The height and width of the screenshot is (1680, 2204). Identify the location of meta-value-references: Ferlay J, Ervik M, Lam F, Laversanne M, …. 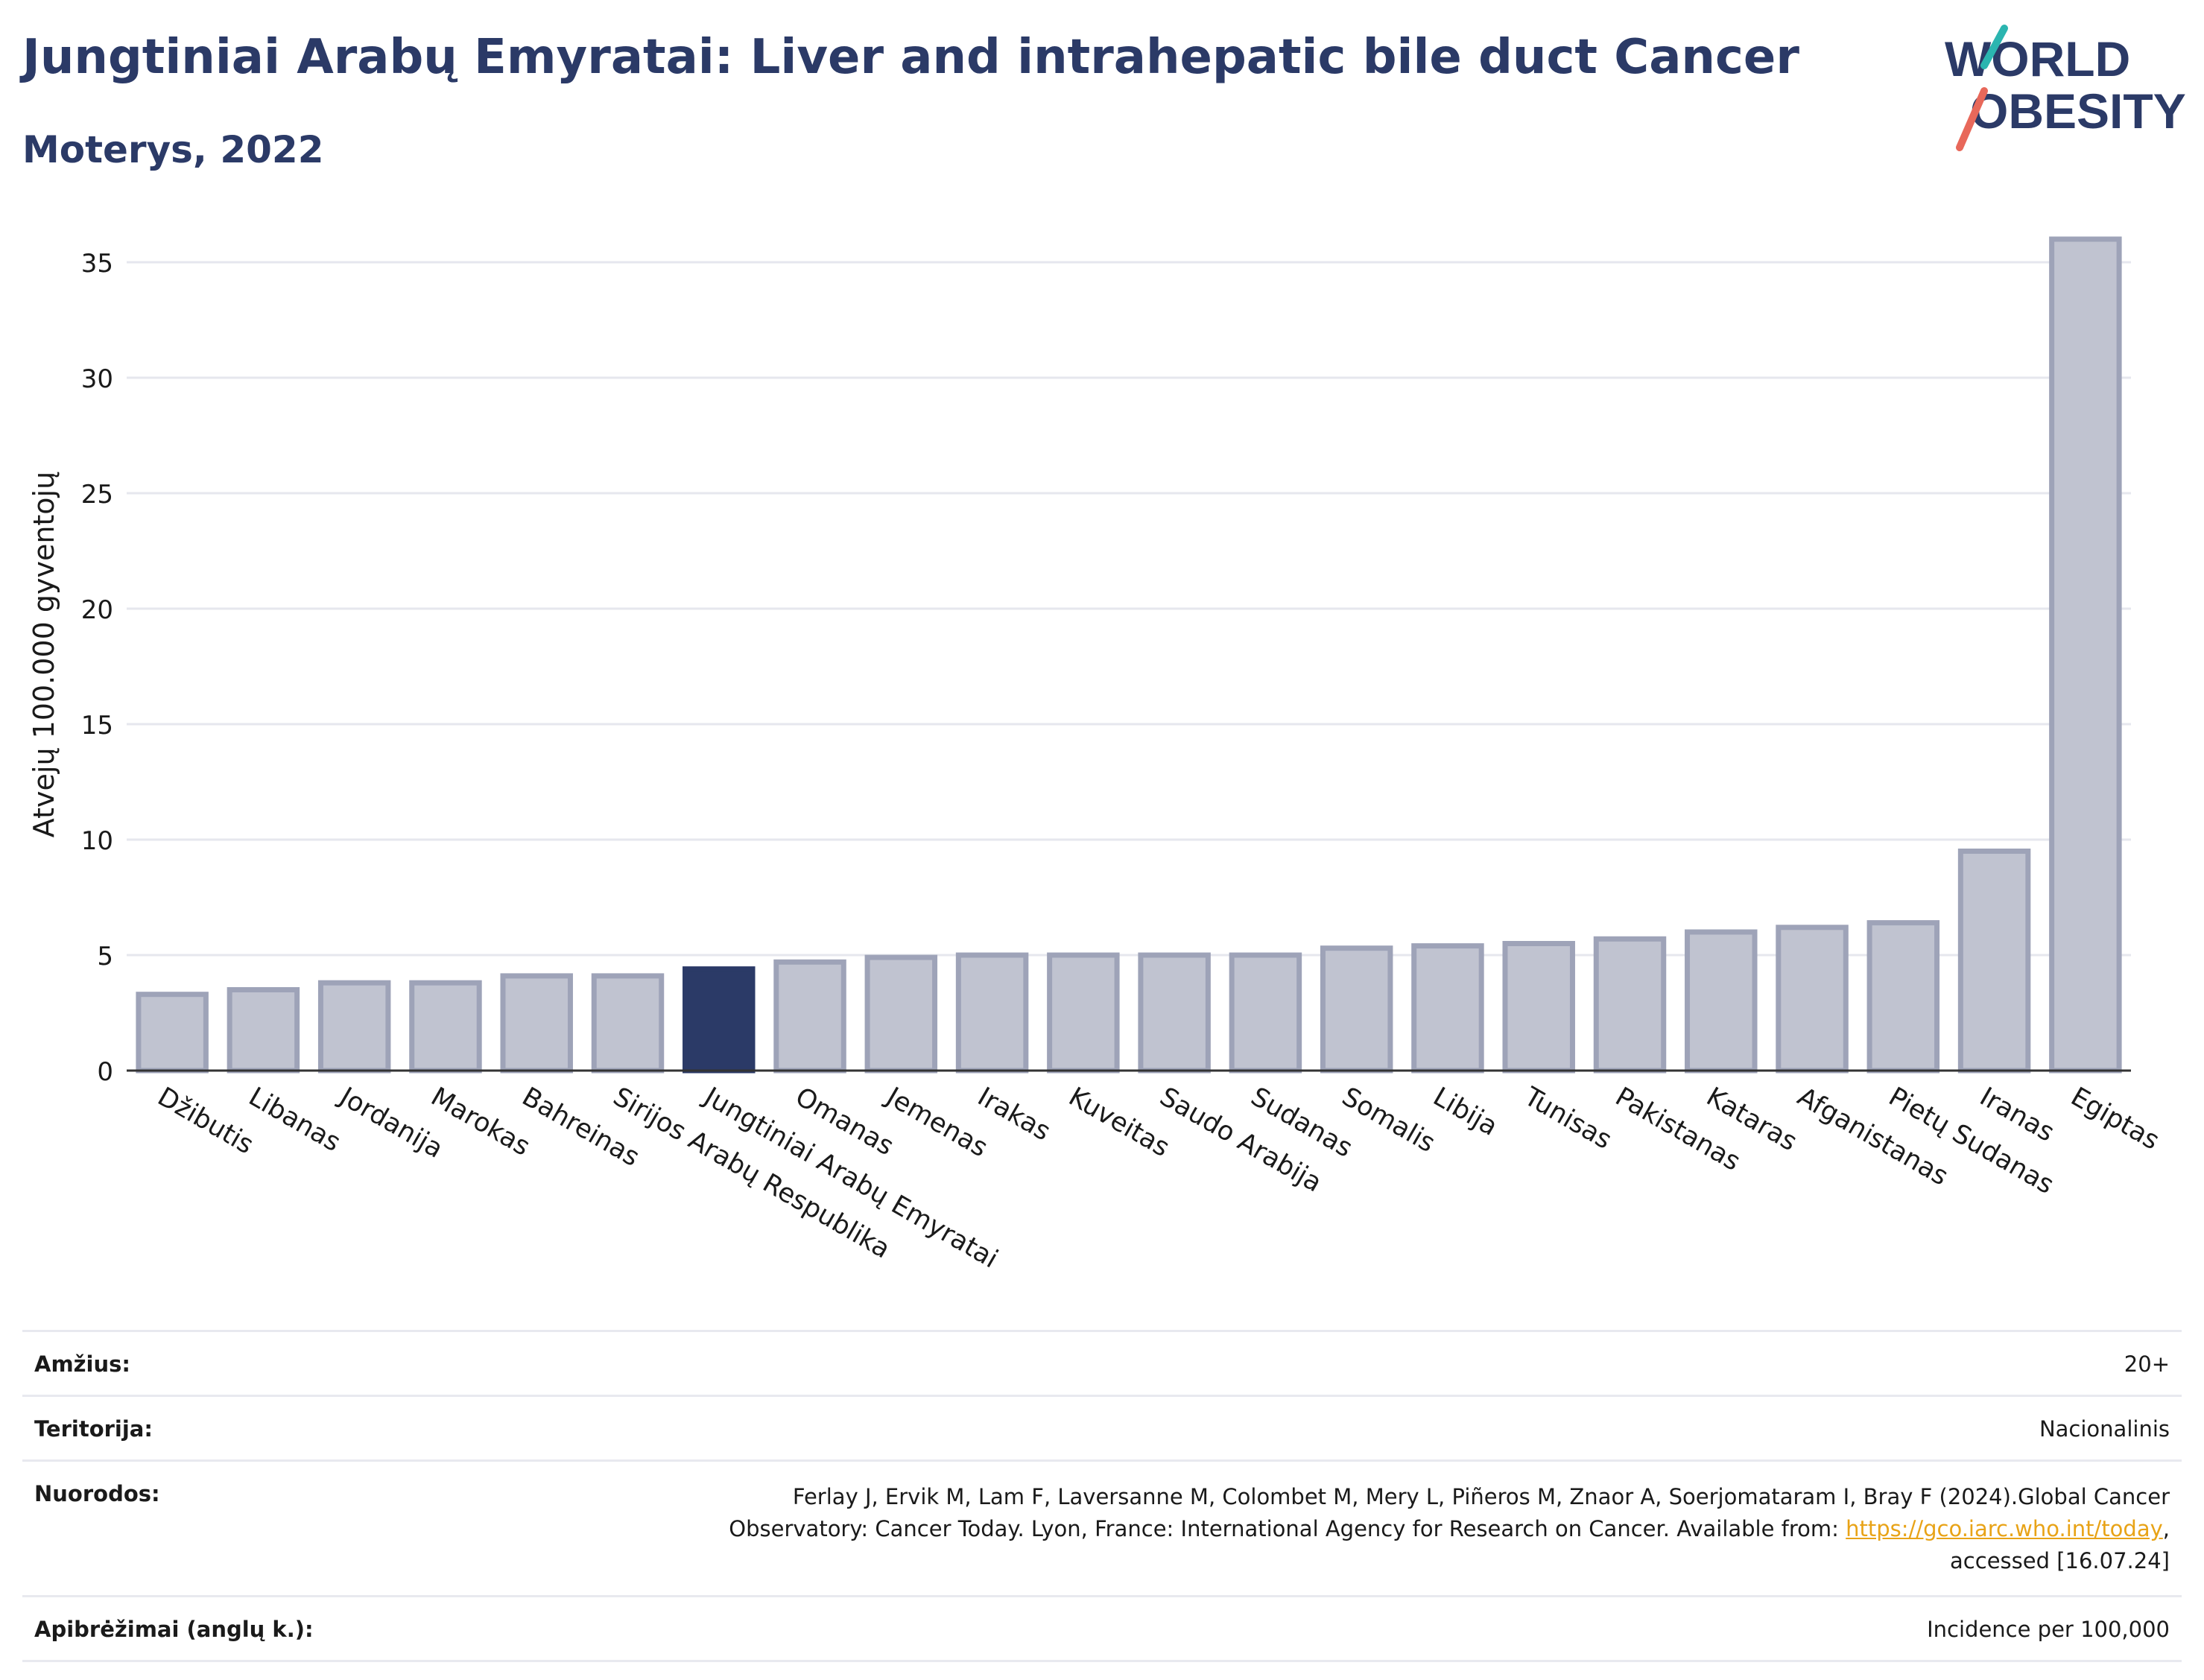
(1449, 1529).